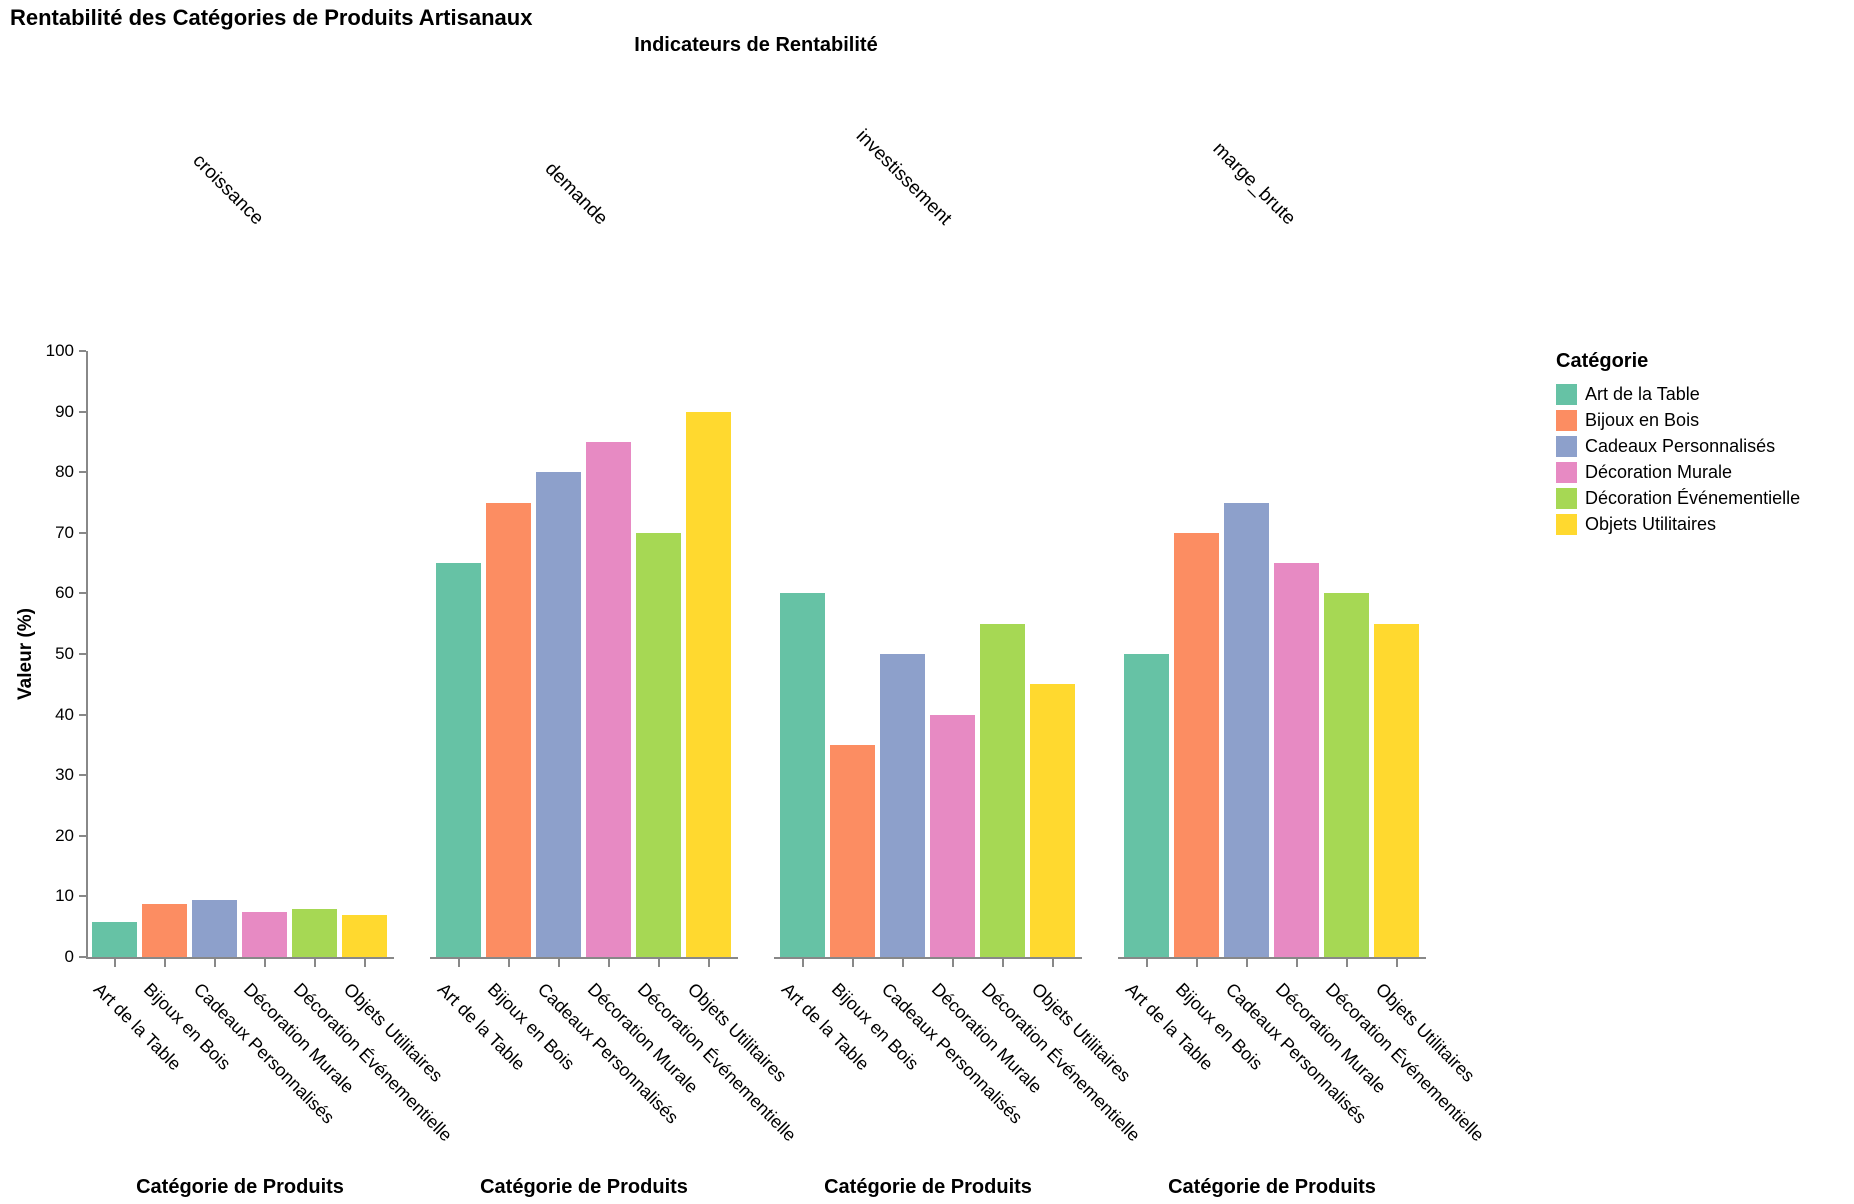 Image resolution: width=1854 pixels, height=1204 pixels. I want to click on y-axis-tick-label: 100, so click(59, 350).